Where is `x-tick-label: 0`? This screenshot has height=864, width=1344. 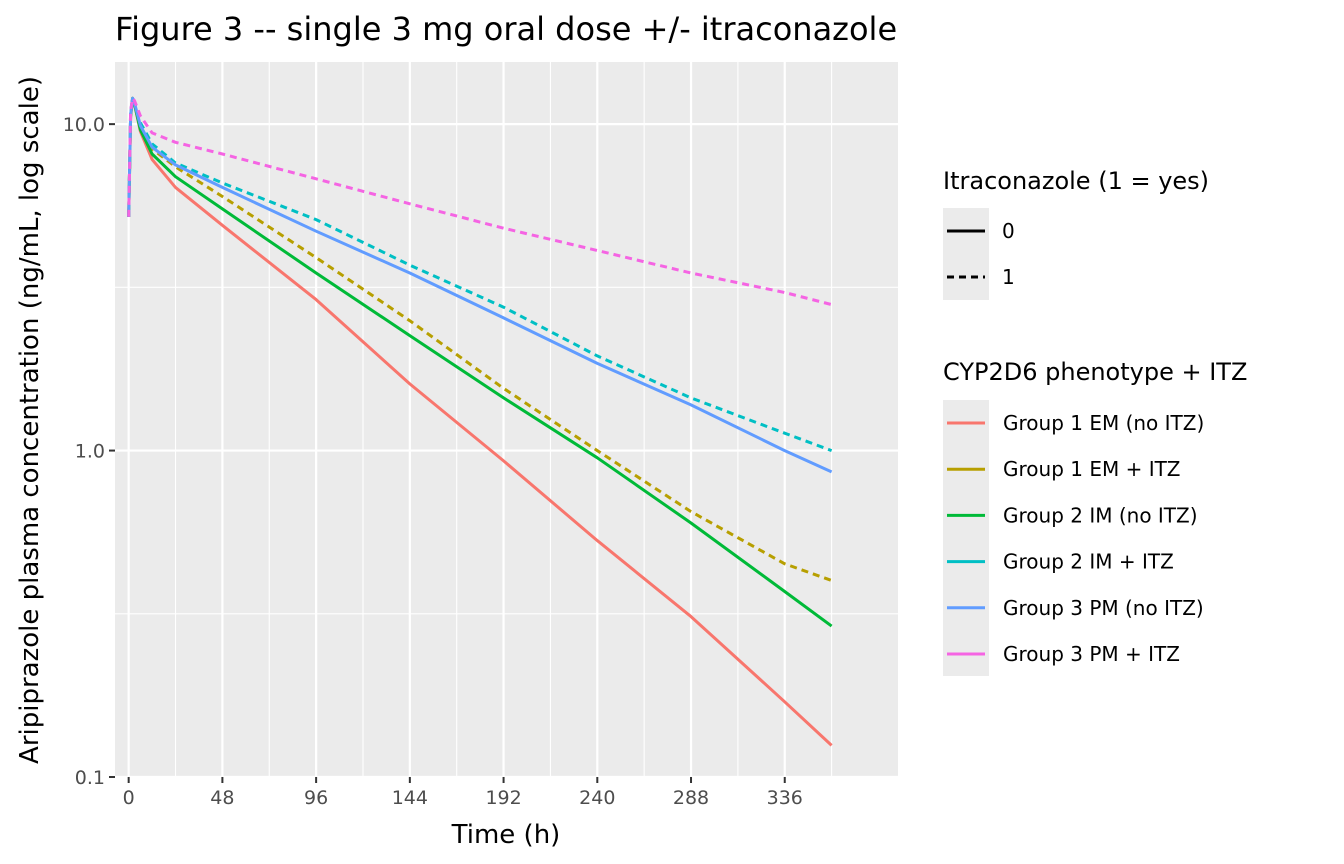
x-tick-label: 0 is located at coordinates (129, 798).